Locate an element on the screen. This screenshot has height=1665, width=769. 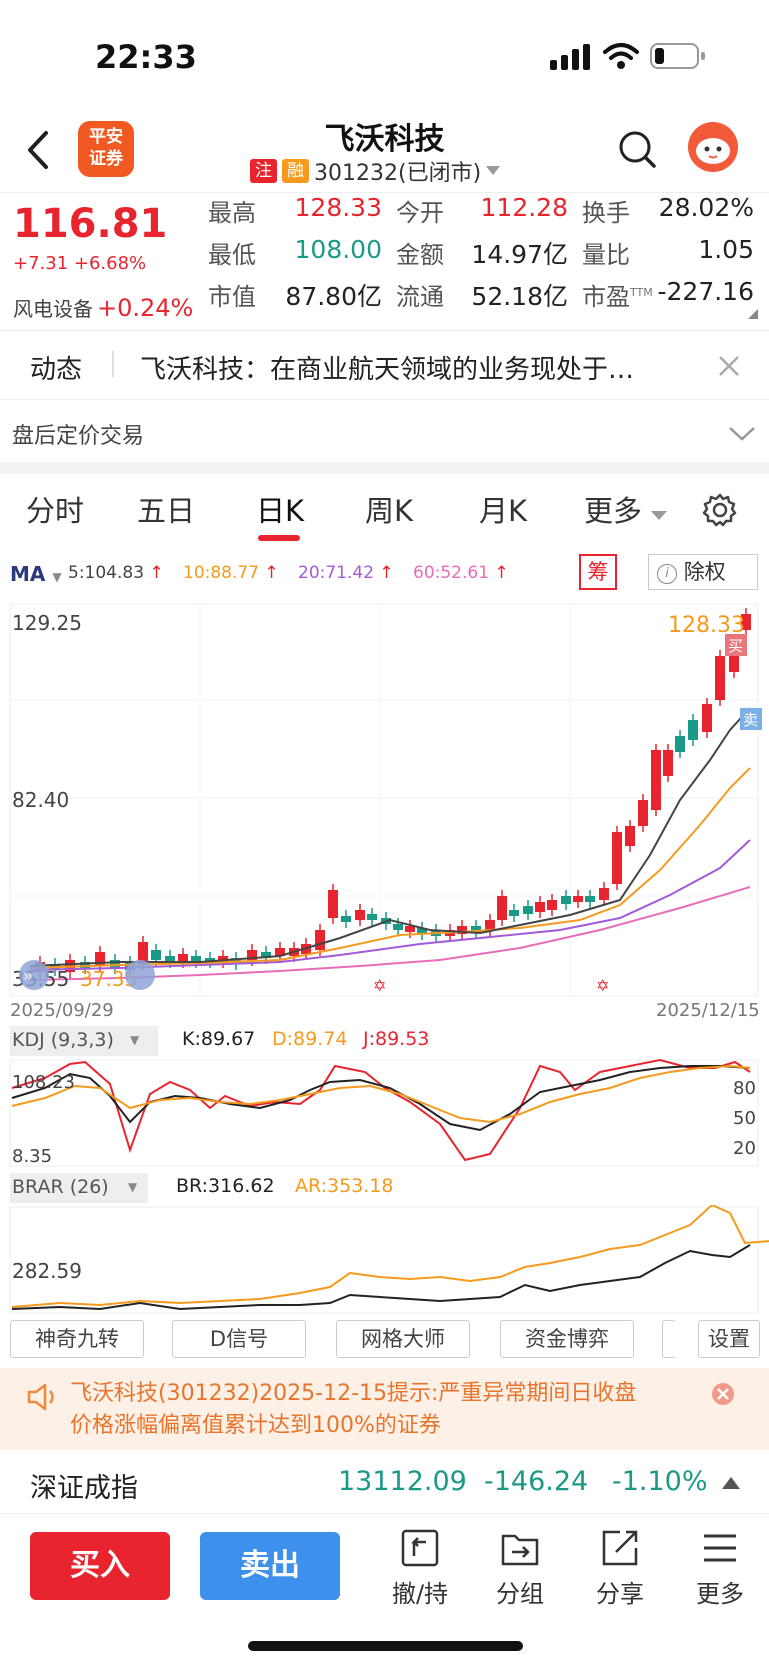
sell-marker is located at coordinates (751, 719).